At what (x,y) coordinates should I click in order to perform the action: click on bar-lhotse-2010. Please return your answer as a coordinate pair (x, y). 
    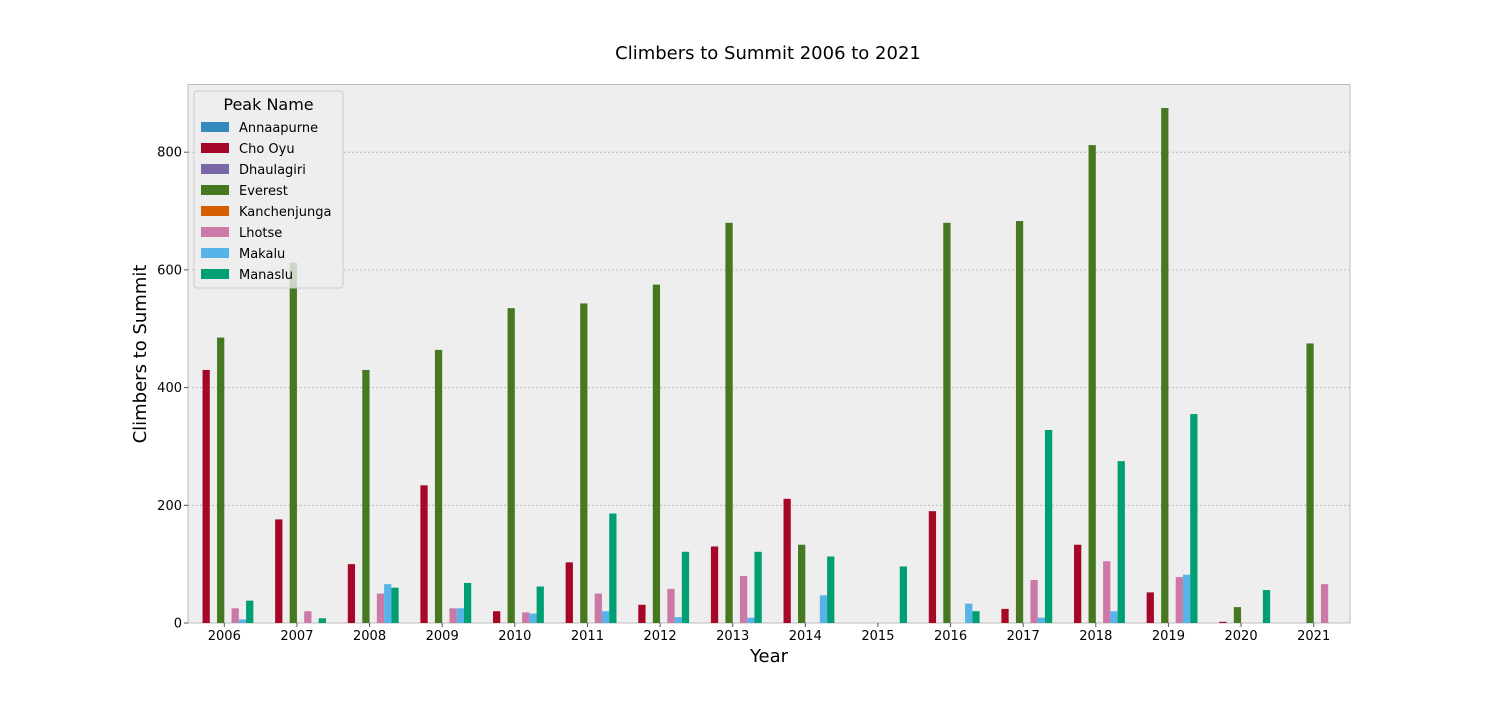
    Looking at the image, I should click on (526, 617).